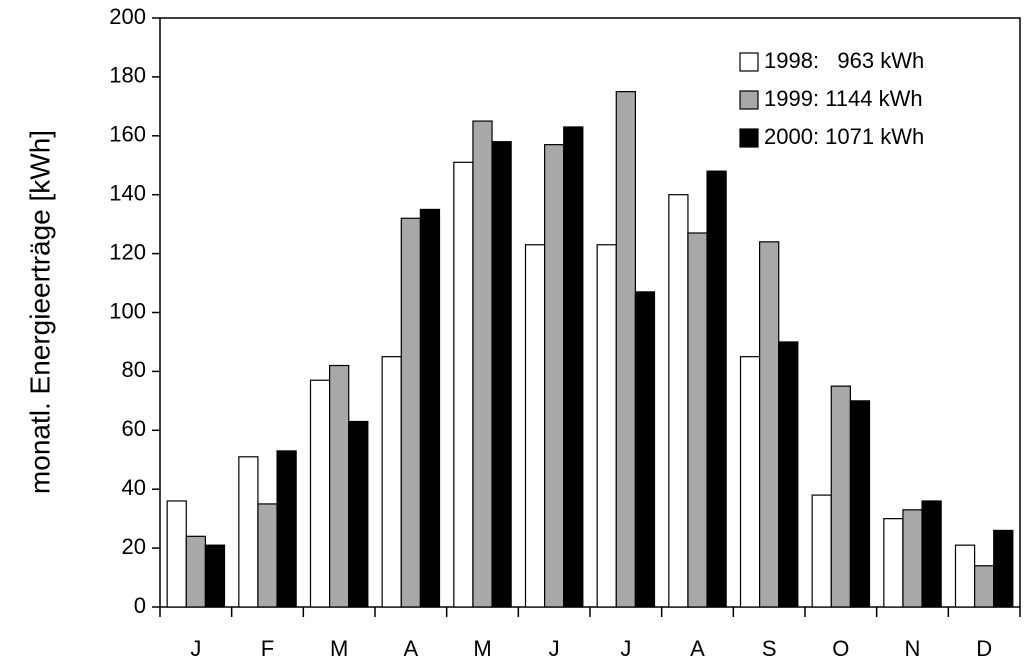 This screenshot has height=667, width=1025. What do you see at coordinates (127, 193) in the screenshot?
I see `y-tick-label: 140` at bounding box center [127, 193].